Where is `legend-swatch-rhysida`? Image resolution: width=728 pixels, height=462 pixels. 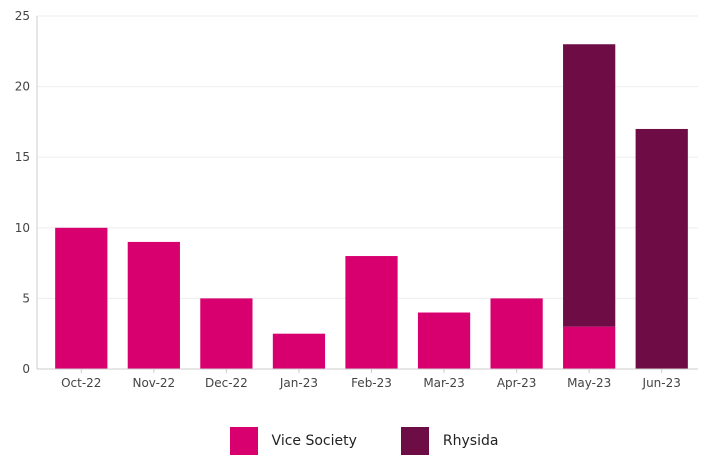
legend-swatch-rhysida is located at coordinates (414, 441).